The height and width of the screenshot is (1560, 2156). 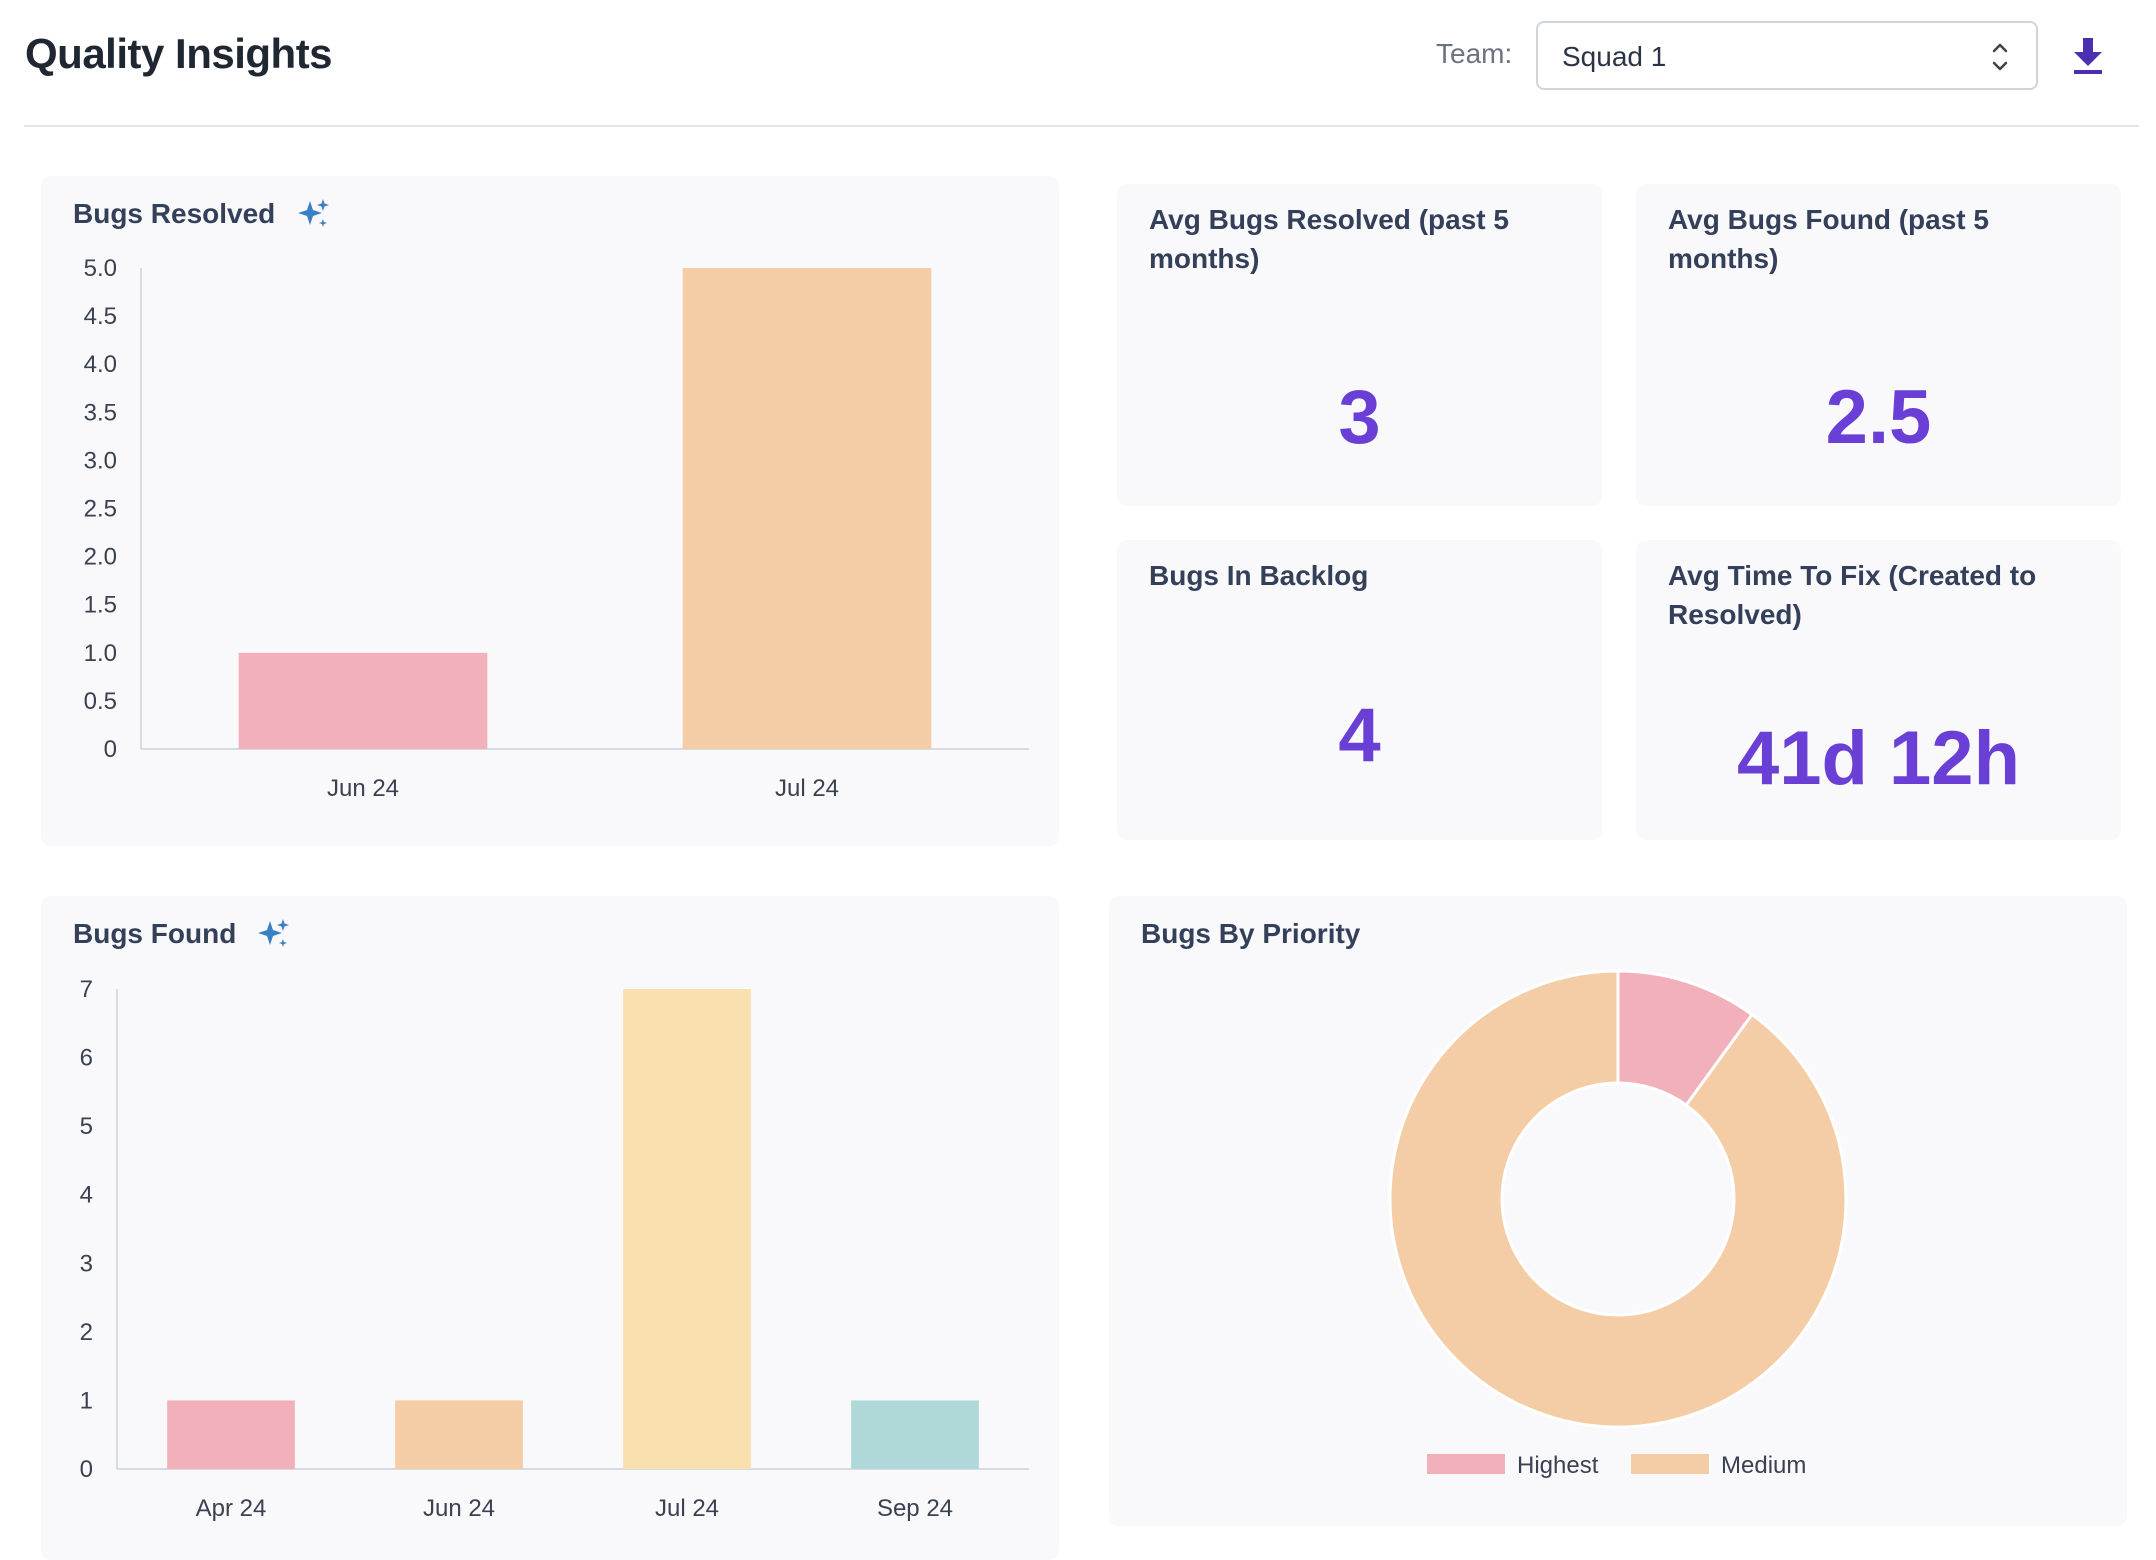 What do you see at coordinates (231, 1508) in the screenshot?
I see `x-tick-label: Apr 24` at bounding box center [231, 1508].